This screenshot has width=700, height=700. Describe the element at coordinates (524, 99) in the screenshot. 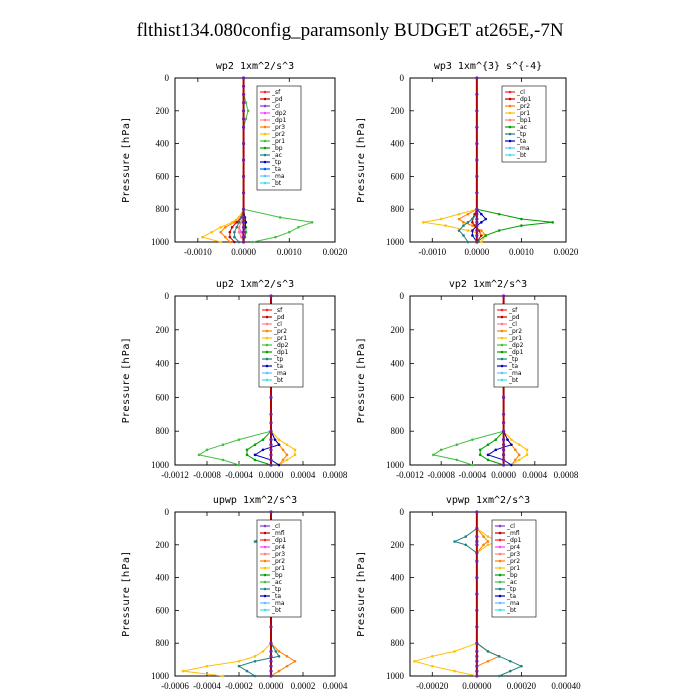

I see `legend-entry: _dp1` at that location.